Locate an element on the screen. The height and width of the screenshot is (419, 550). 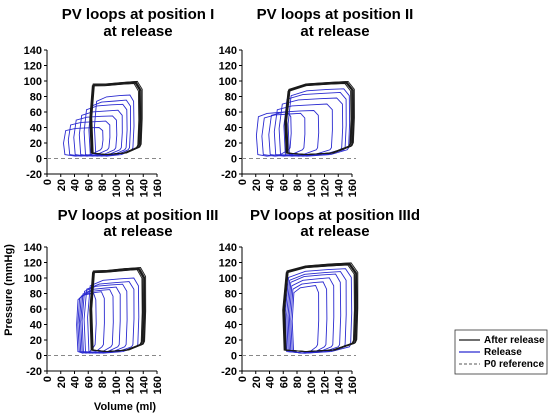
panel-4-title-line2: at release is located at coordinates (334, 231).